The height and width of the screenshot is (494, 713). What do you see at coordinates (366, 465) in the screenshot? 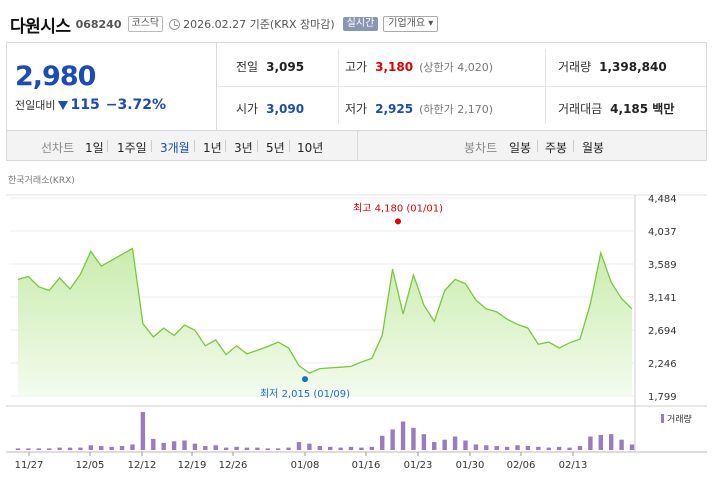
I see `x-tick-label: 01/16` at bounding box center [366, 465].